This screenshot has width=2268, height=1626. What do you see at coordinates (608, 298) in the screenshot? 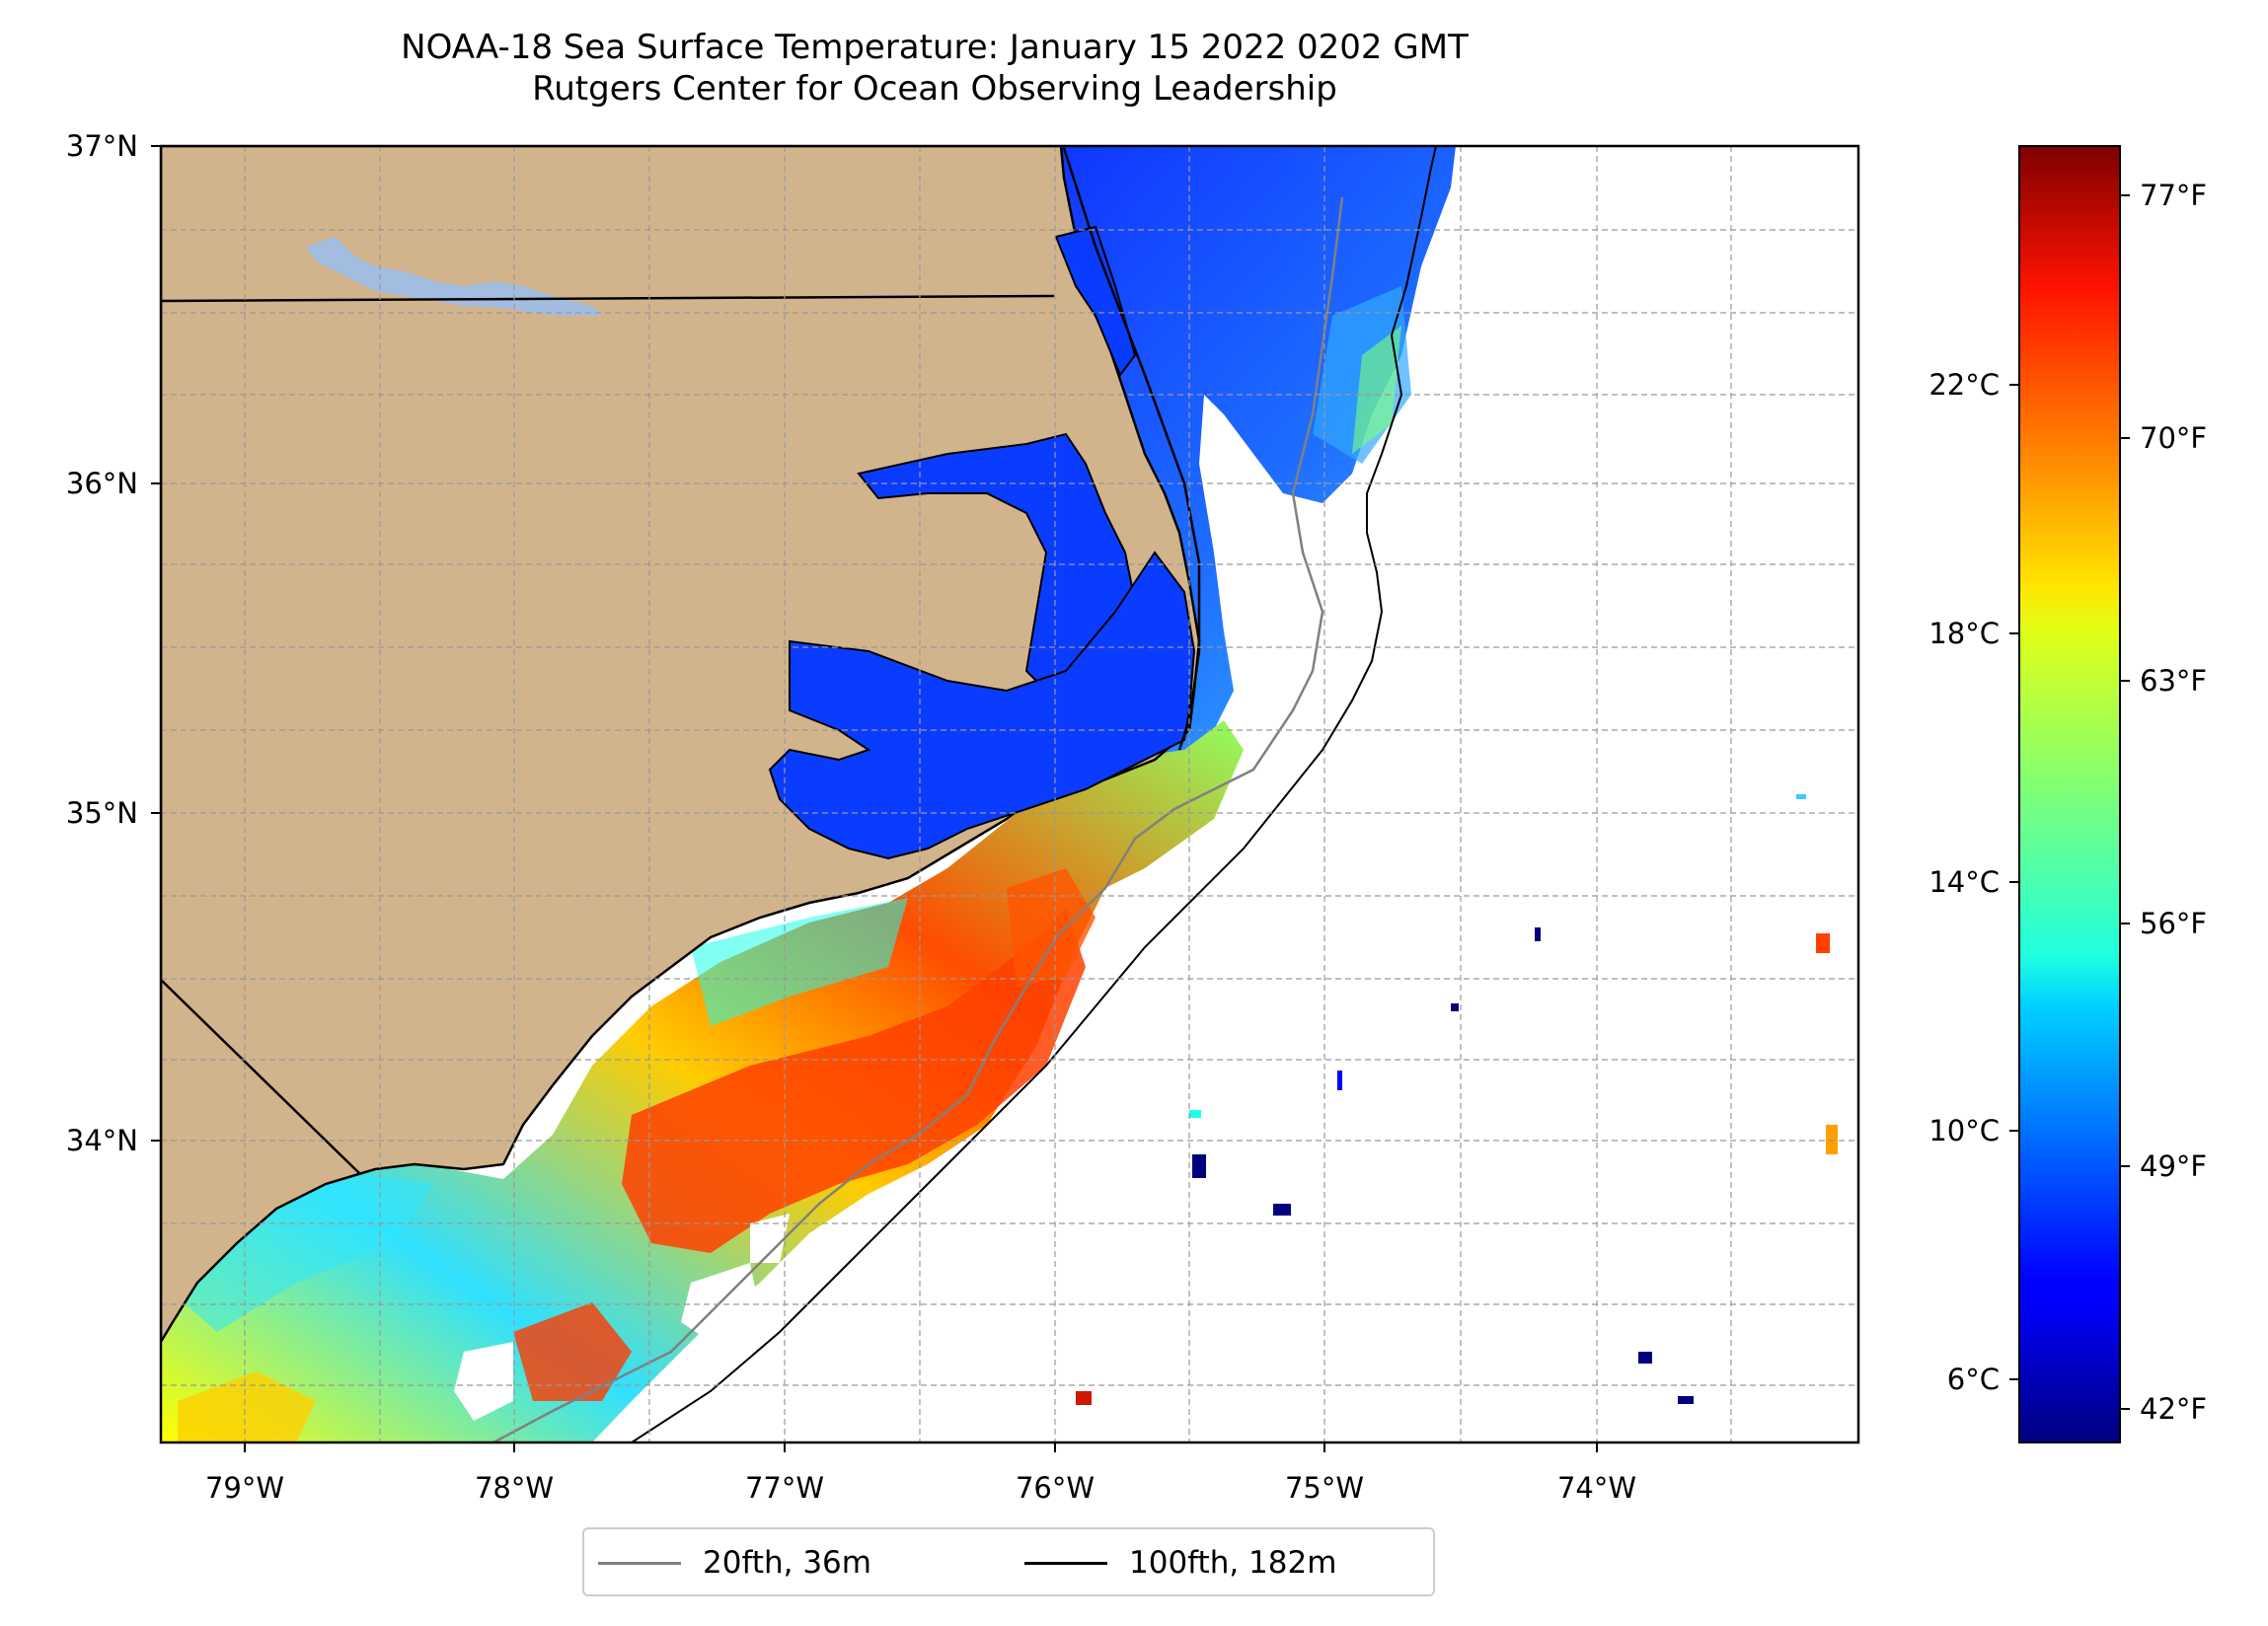
I see `state-border-va-nc` at bounding box center [608, 298].